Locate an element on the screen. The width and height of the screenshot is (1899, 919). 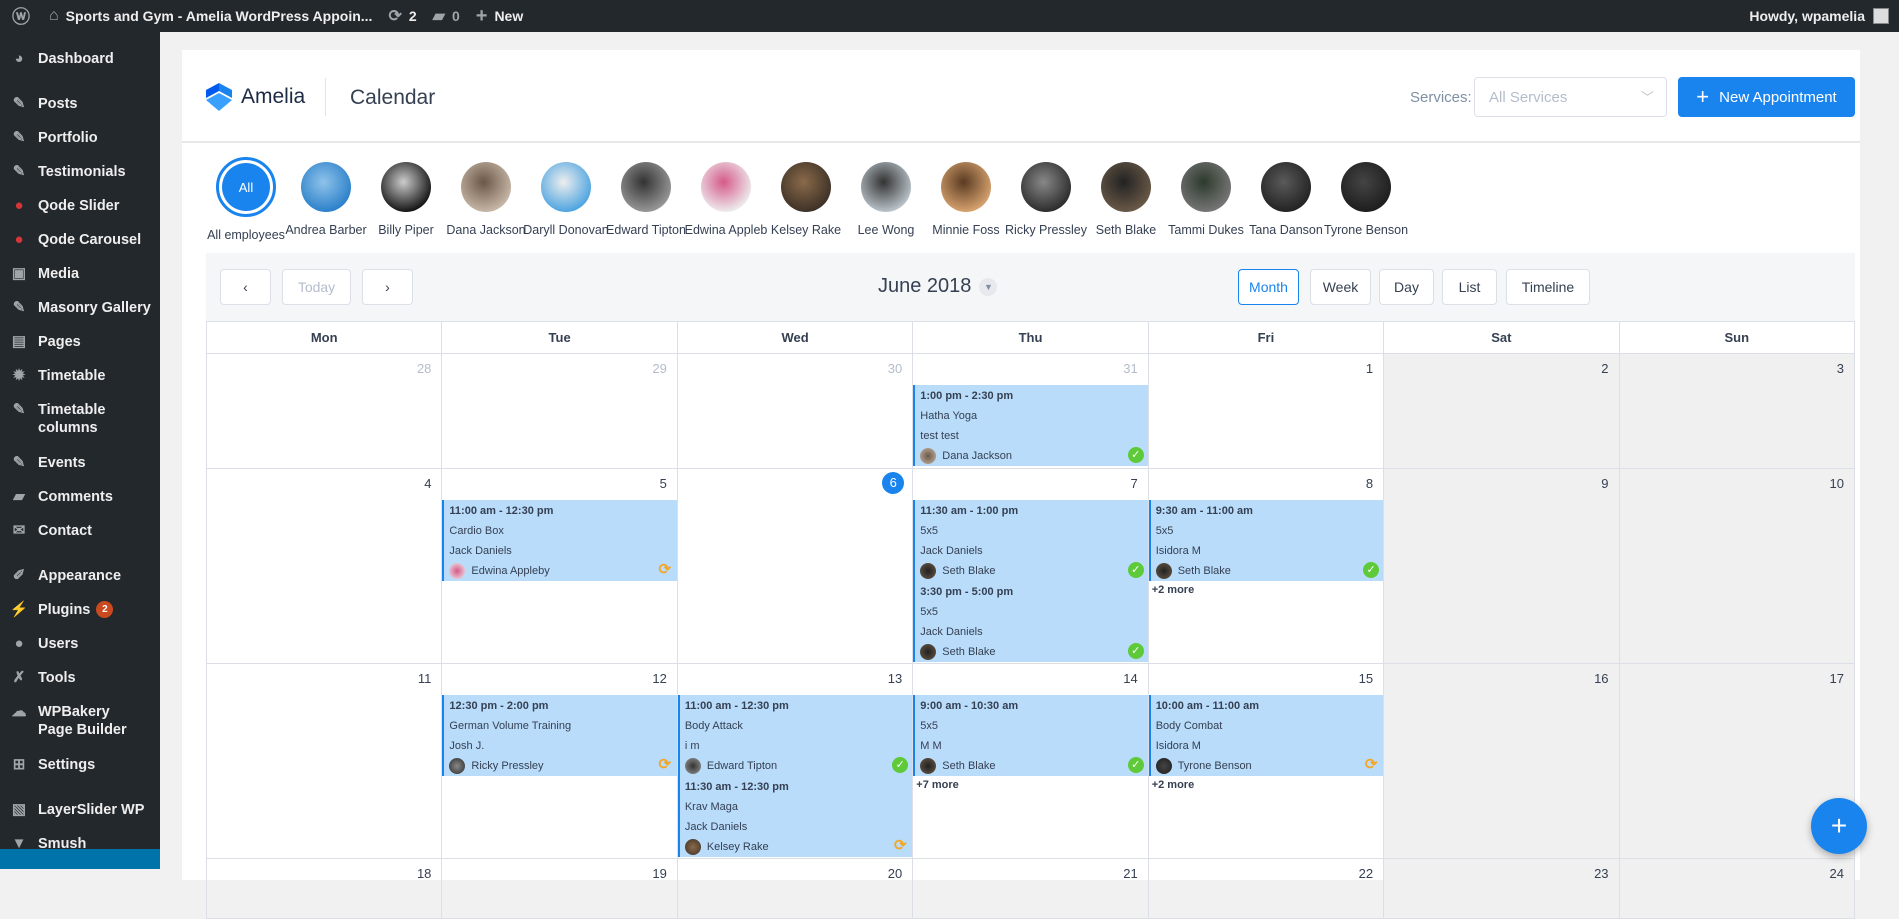
view-timeline-button: Timeline is located at coordinates (1548, 287).